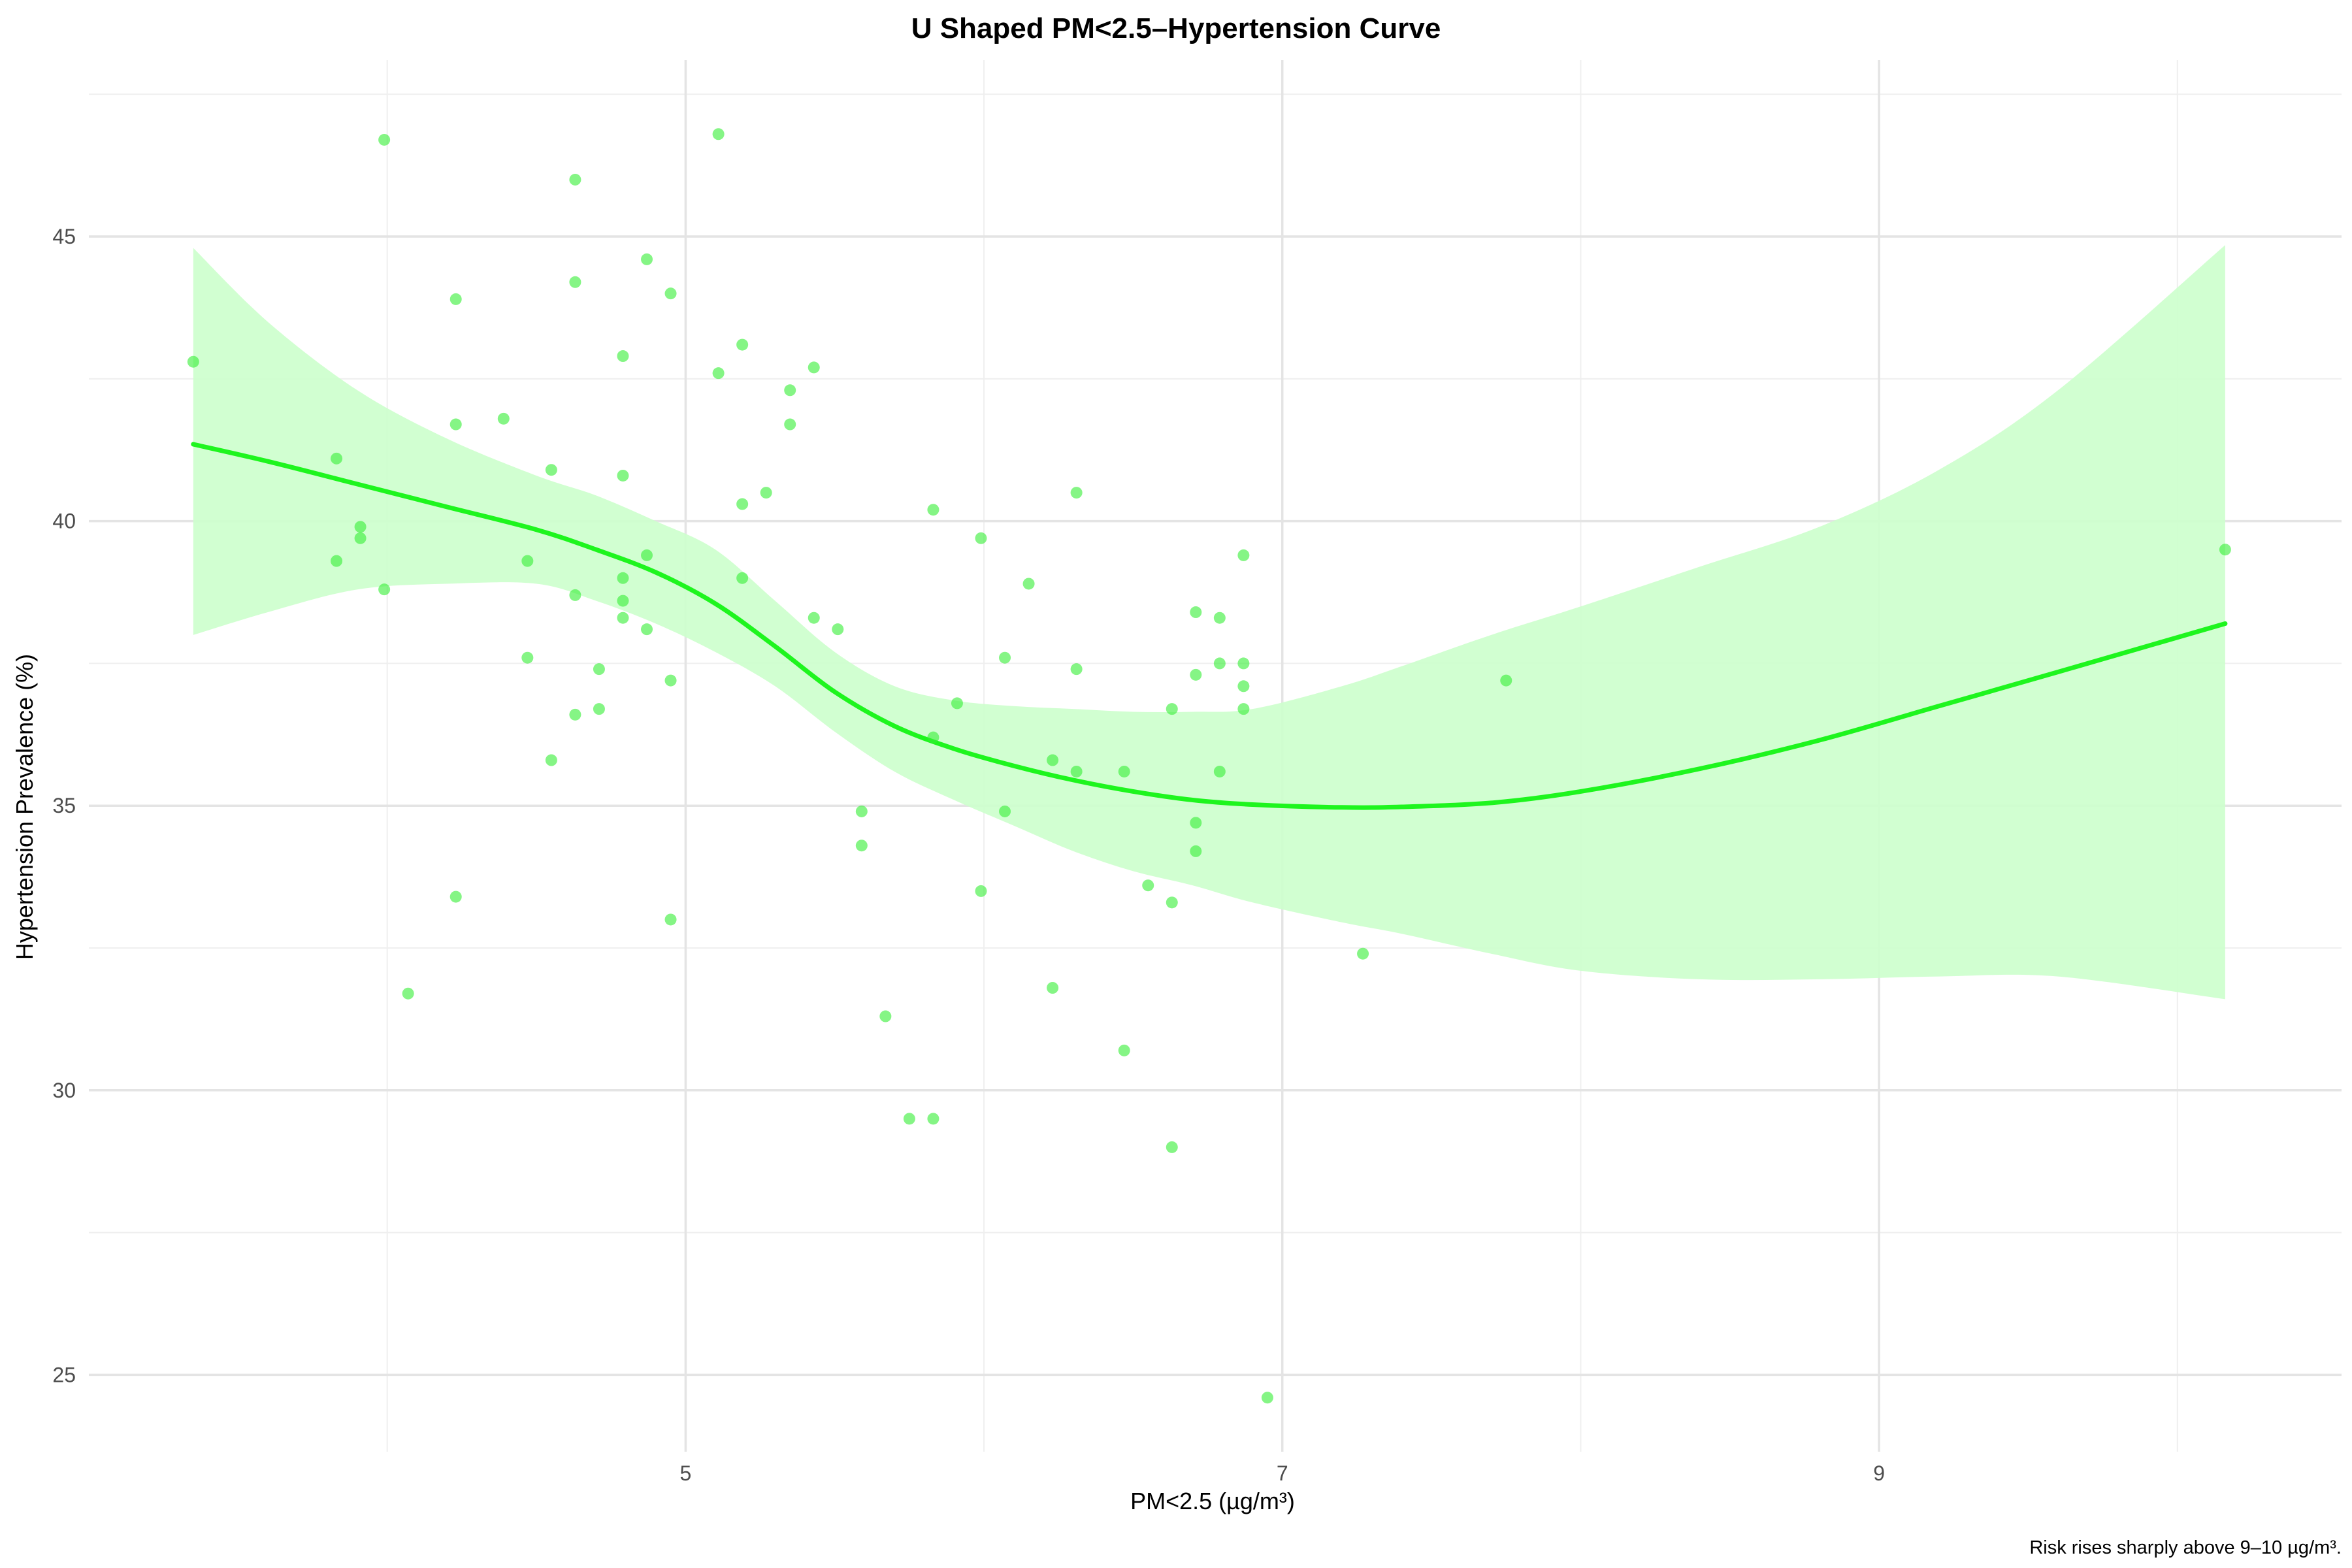 This screenshot has height=1568, width=2352. What do you see at coordinates (24, 807) in the screenshot?
I see `y-axis-title: Hypertension Prevalence (%)` at bounding box center [24, 807].